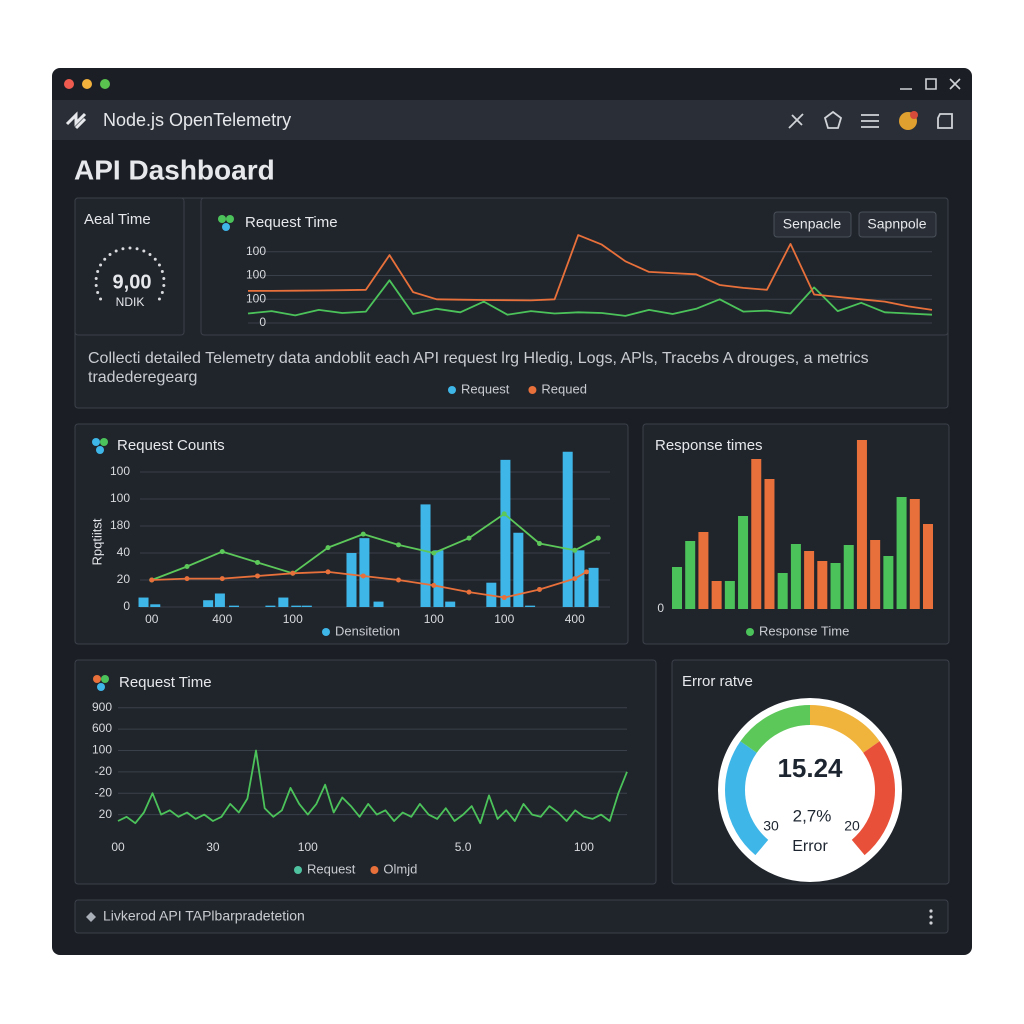 This screenshot has height=1024, width=1024. Describe the element at coordinates (105, 84) in the screenshot. I see `zoom-dot` at that location.